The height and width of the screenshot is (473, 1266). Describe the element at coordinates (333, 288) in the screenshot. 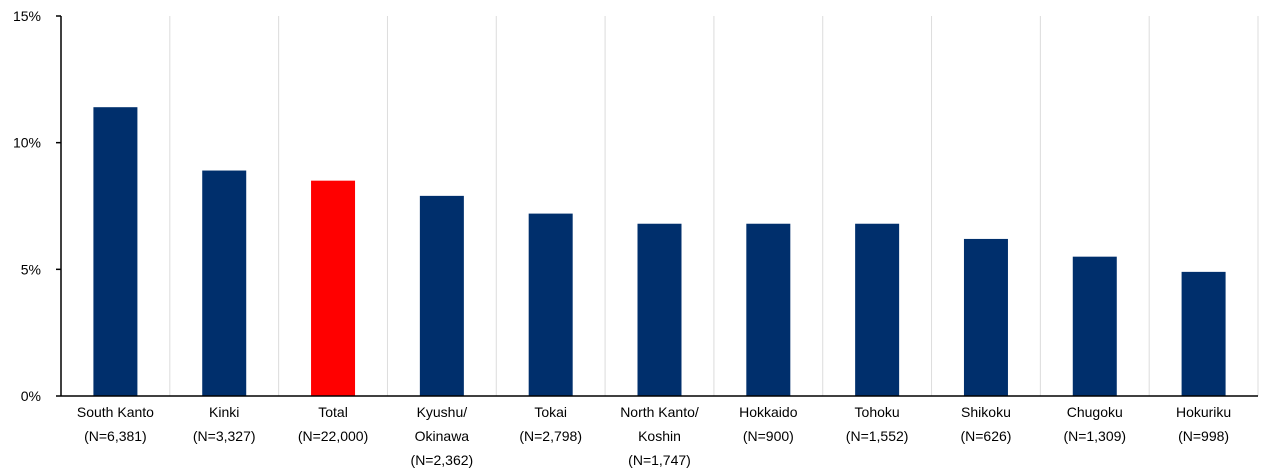

I see `bar-total` at that location.